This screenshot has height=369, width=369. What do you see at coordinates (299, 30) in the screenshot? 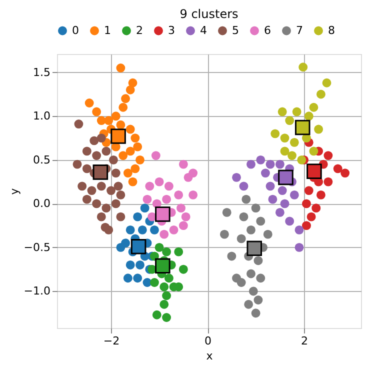
I see `legend-label: 7` at bounding box center [299, 30].